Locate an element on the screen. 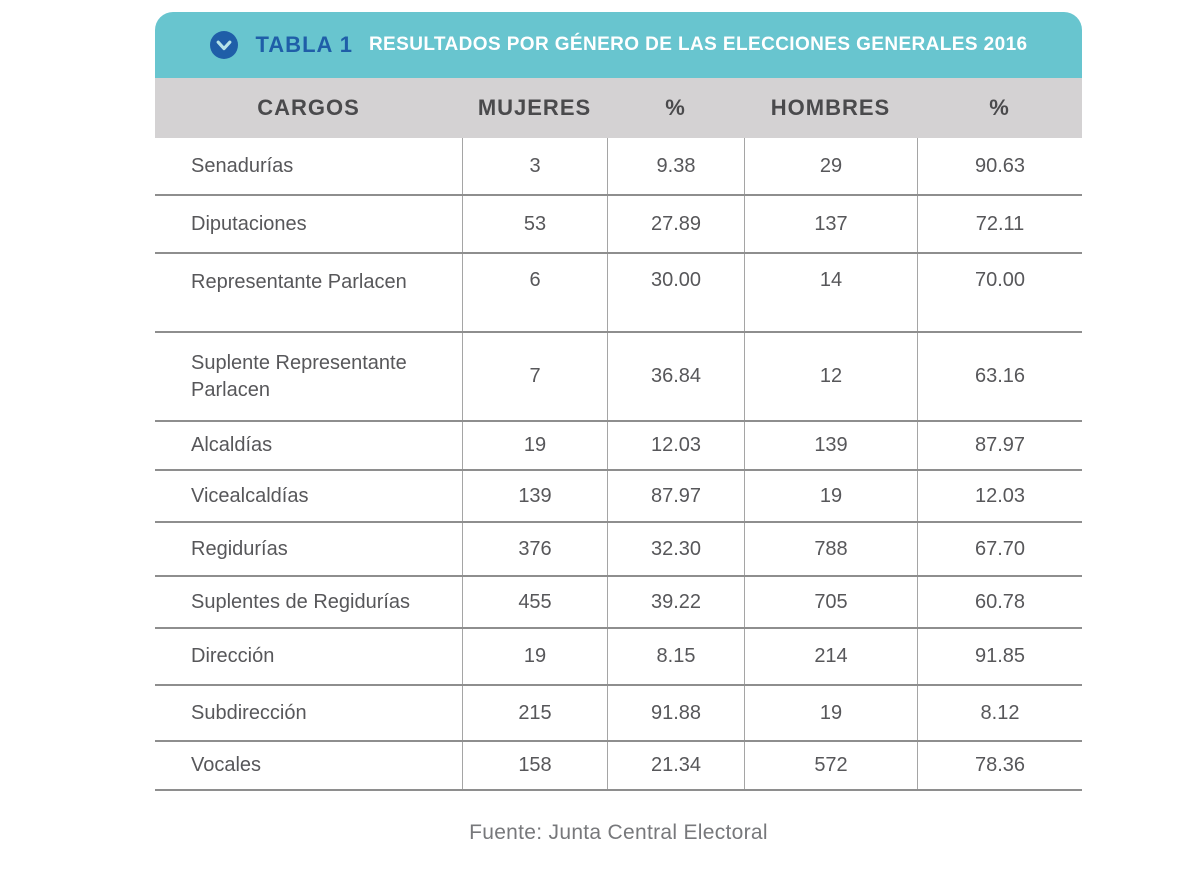 This screenshot has width=1190, height=878. value-cell: 214 is located at coordinates (830, 656).